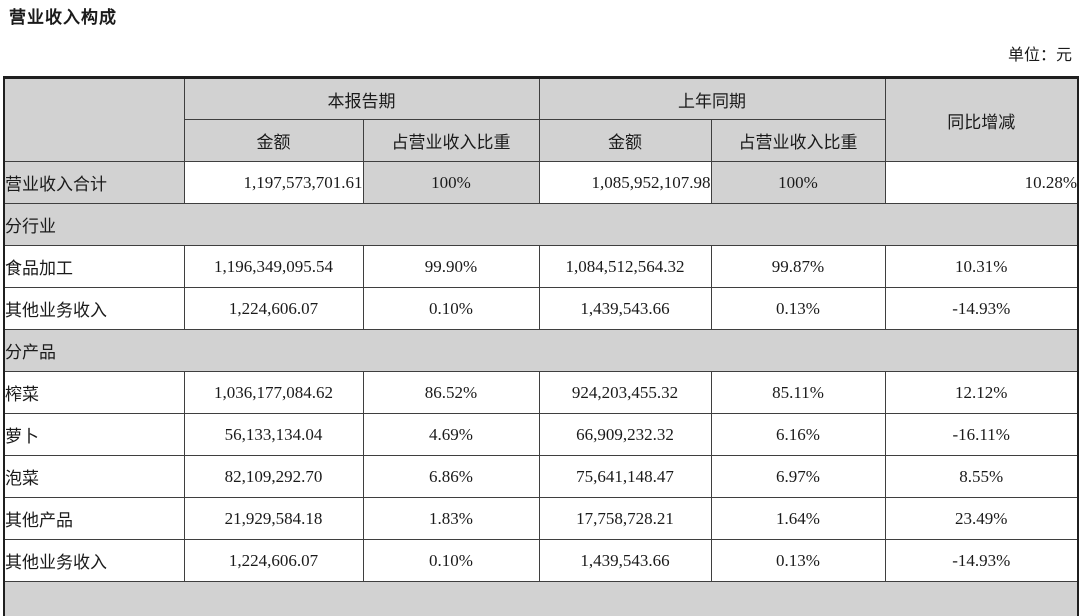  Describe the element at coordinates (94, 476) in the screenshot. I see `row-label: 泡菜` at that location.